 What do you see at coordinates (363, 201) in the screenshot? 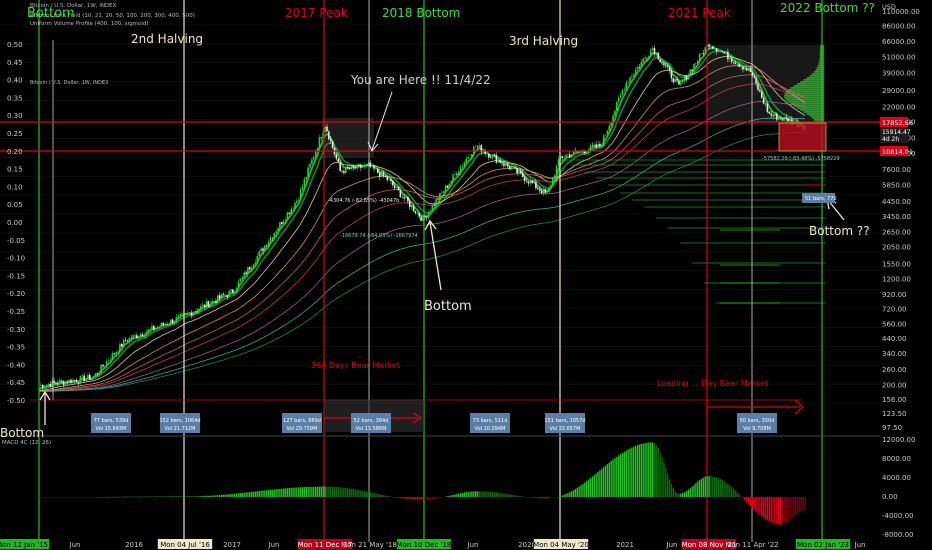
I see `label-drop-2017: -4304.76 (-82.85%) -43047b` at bounding box center [363, 201].